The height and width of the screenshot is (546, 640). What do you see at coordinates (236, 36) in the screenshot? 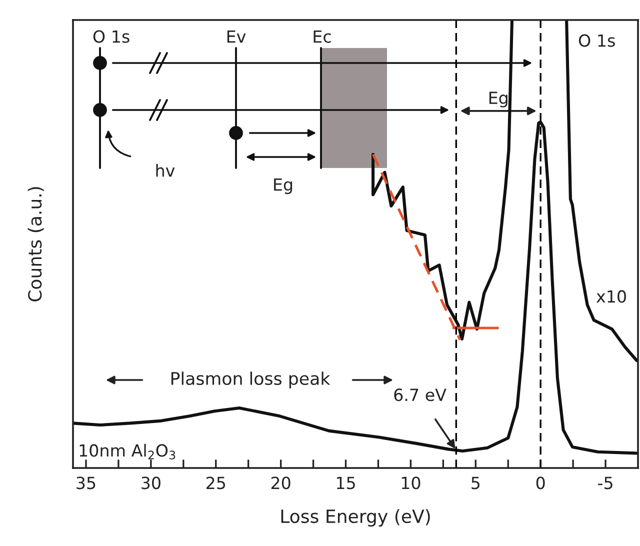
I see `annotation: Ev` at bounding box center [236, 36].